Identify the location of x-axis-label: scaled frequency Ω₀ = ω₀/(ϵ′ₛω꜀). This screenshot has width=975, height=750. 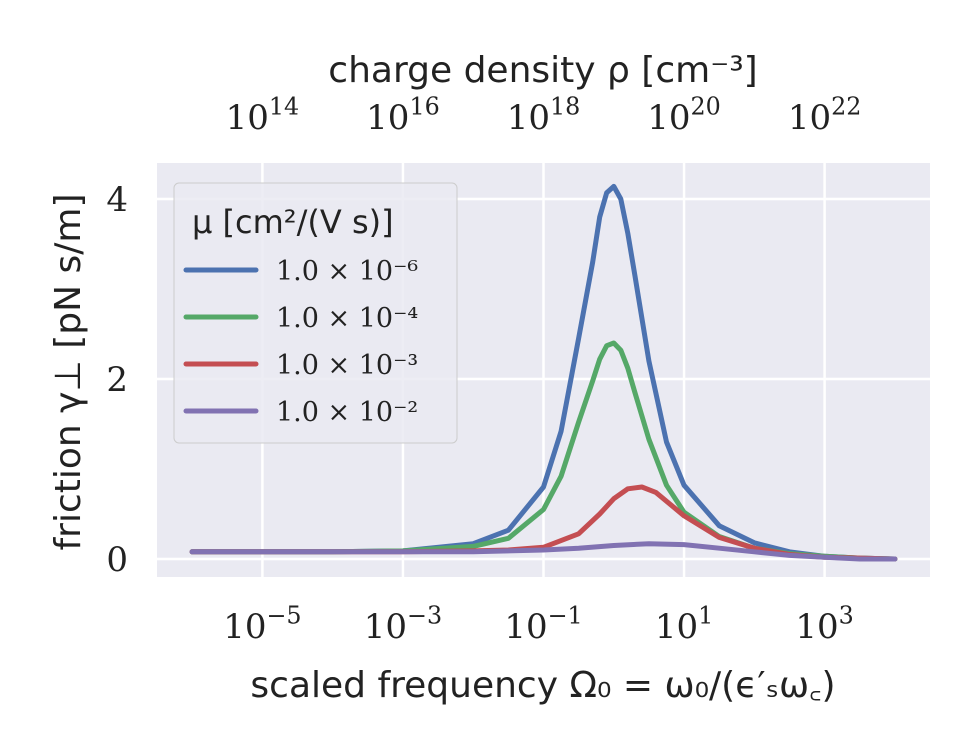
(542, 685).